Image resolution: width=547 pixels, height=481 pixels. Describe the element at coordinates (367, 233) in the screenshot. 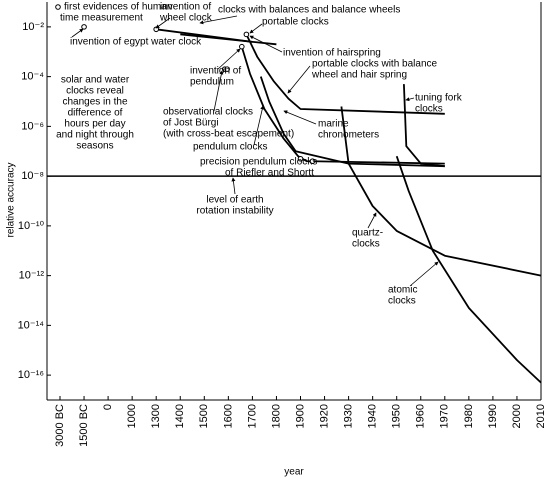

I see `annotation: quartz-` at that location.